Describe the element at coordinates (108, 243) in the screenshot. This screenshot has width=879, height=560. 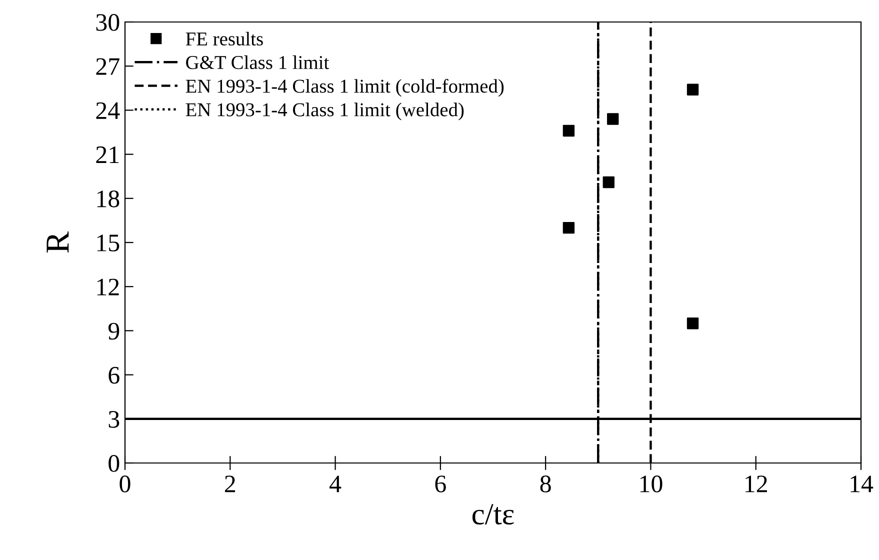
I see `y-tick-label: 15` at that location.